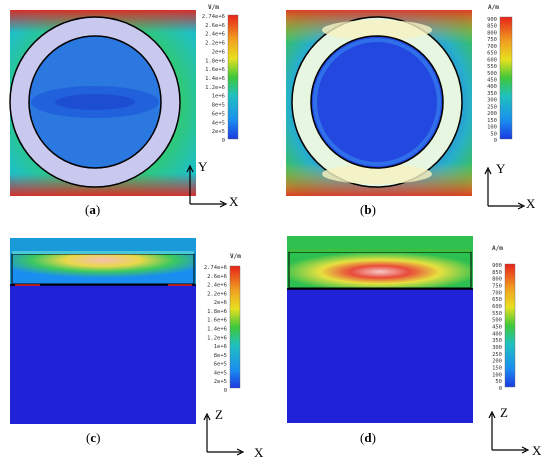 The height and width of the screenshot is (465, 550). What do you see at coordinates (515, 431) in the screenshot?
I see `axis-triad-d: Z X` at bounding box center [515, 431].